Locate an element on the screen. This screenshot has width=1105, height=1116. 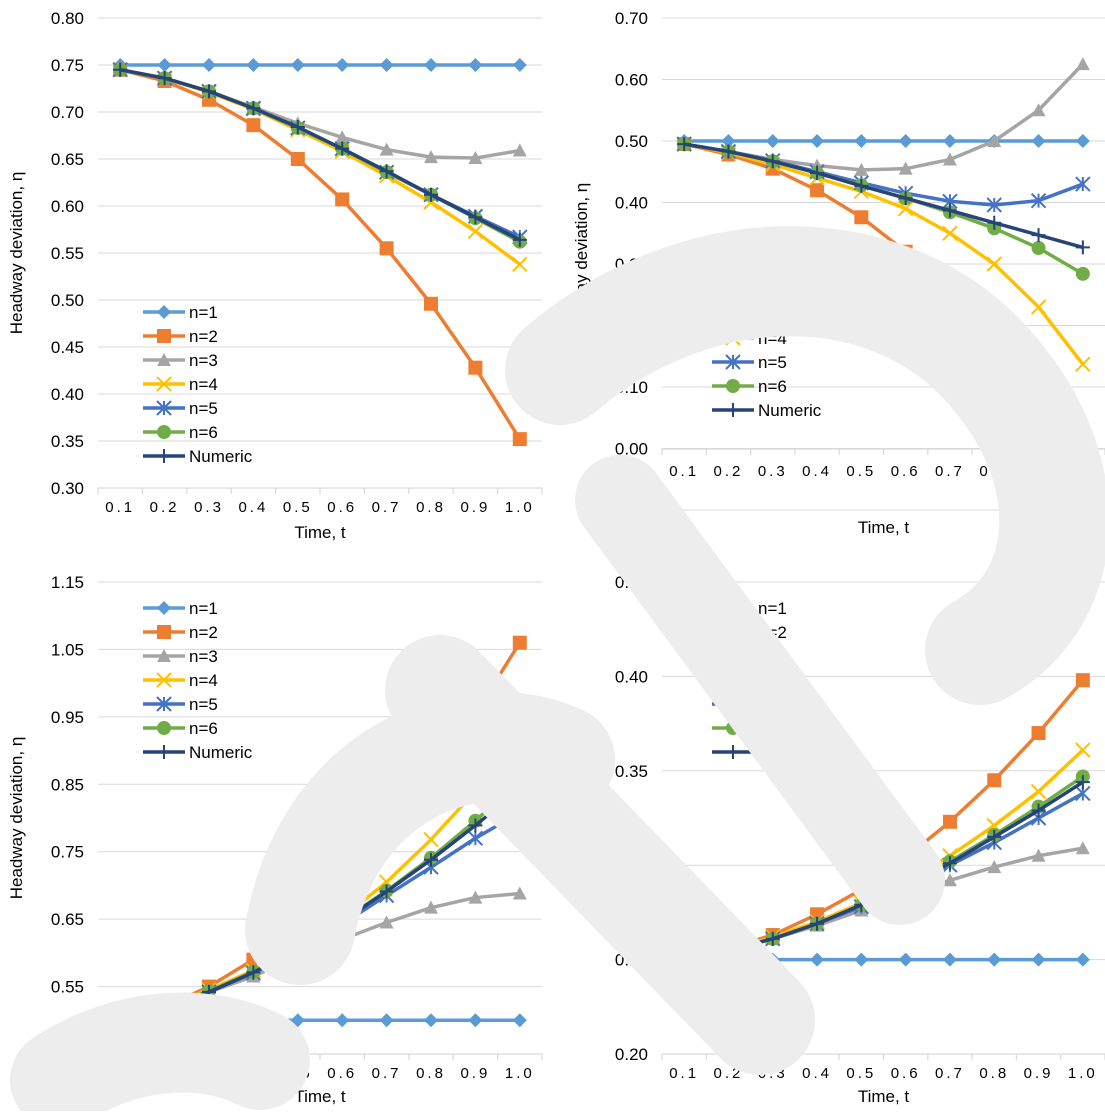
y-axis-label: Headway deviation, η is located at coordinates (16, 818).